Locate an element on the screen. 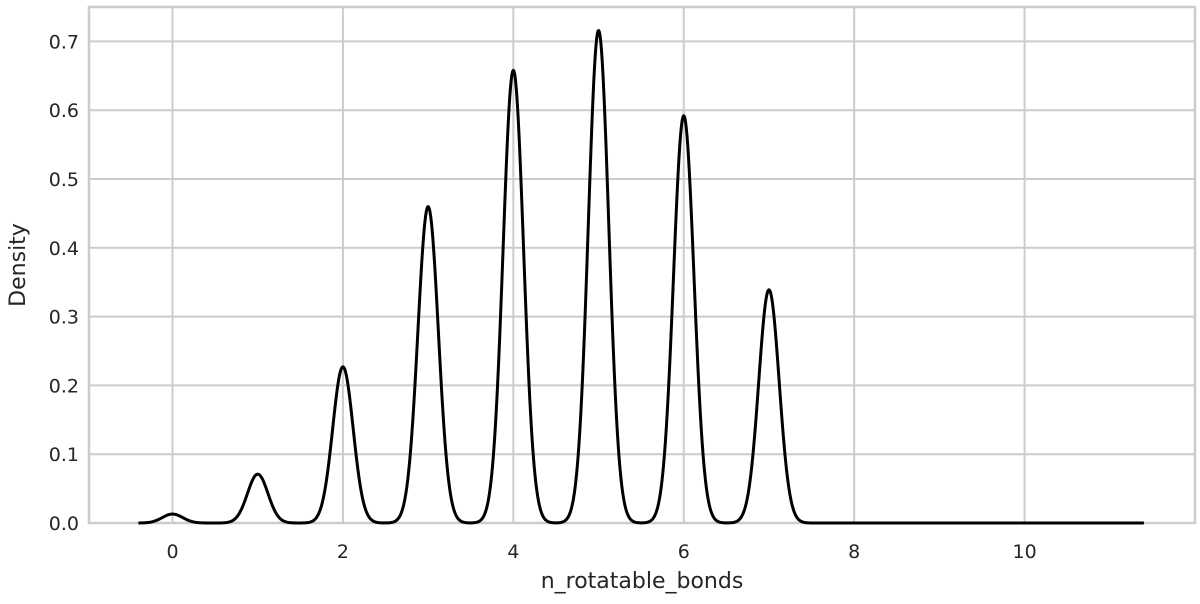 The width and height of the screenshot is (1200, 604). x-tick-label: 6 is located at coordinates (684, 552).